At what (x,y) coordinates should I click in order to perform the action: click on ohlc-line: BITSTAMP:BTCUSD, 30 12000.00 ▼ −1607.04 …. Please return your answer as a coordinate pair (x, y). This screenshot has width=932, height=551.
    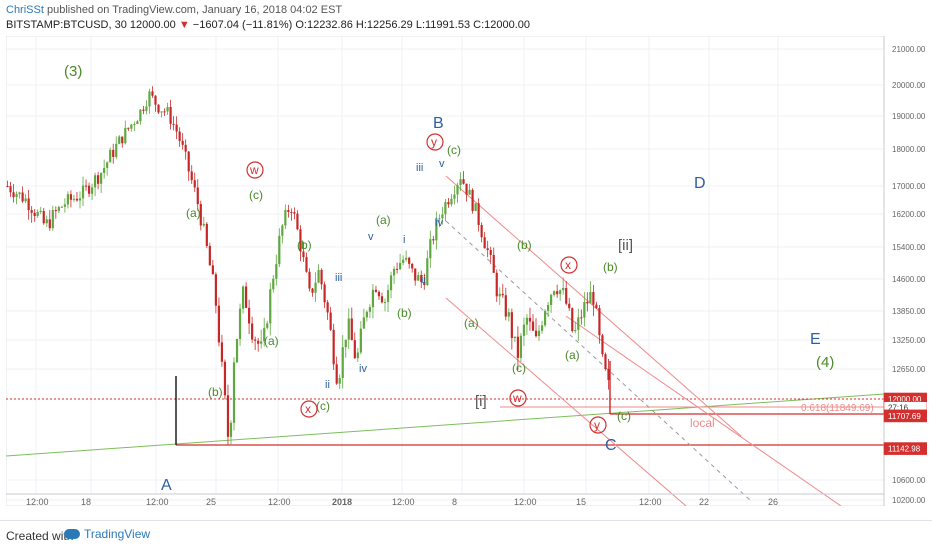
    Looking at the image, I should click on (268, 25).